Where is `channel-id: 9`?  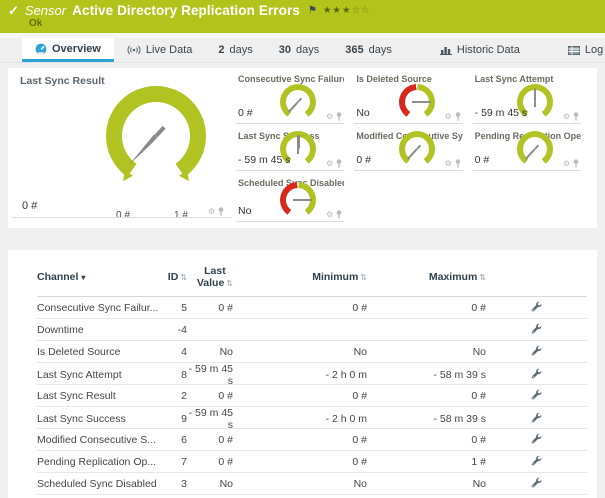 channel-id: 9 is located at coordinates (184, 419).